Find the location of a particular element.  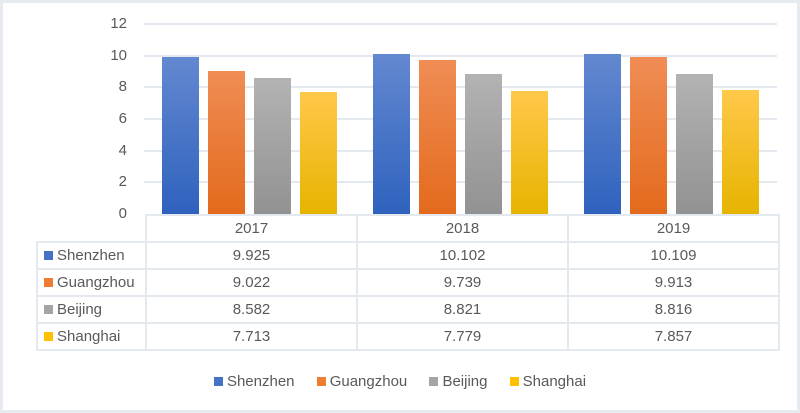

legend: Shenzhen Guangzhou Beijing Shanghai is located at coordinates (400, 381).